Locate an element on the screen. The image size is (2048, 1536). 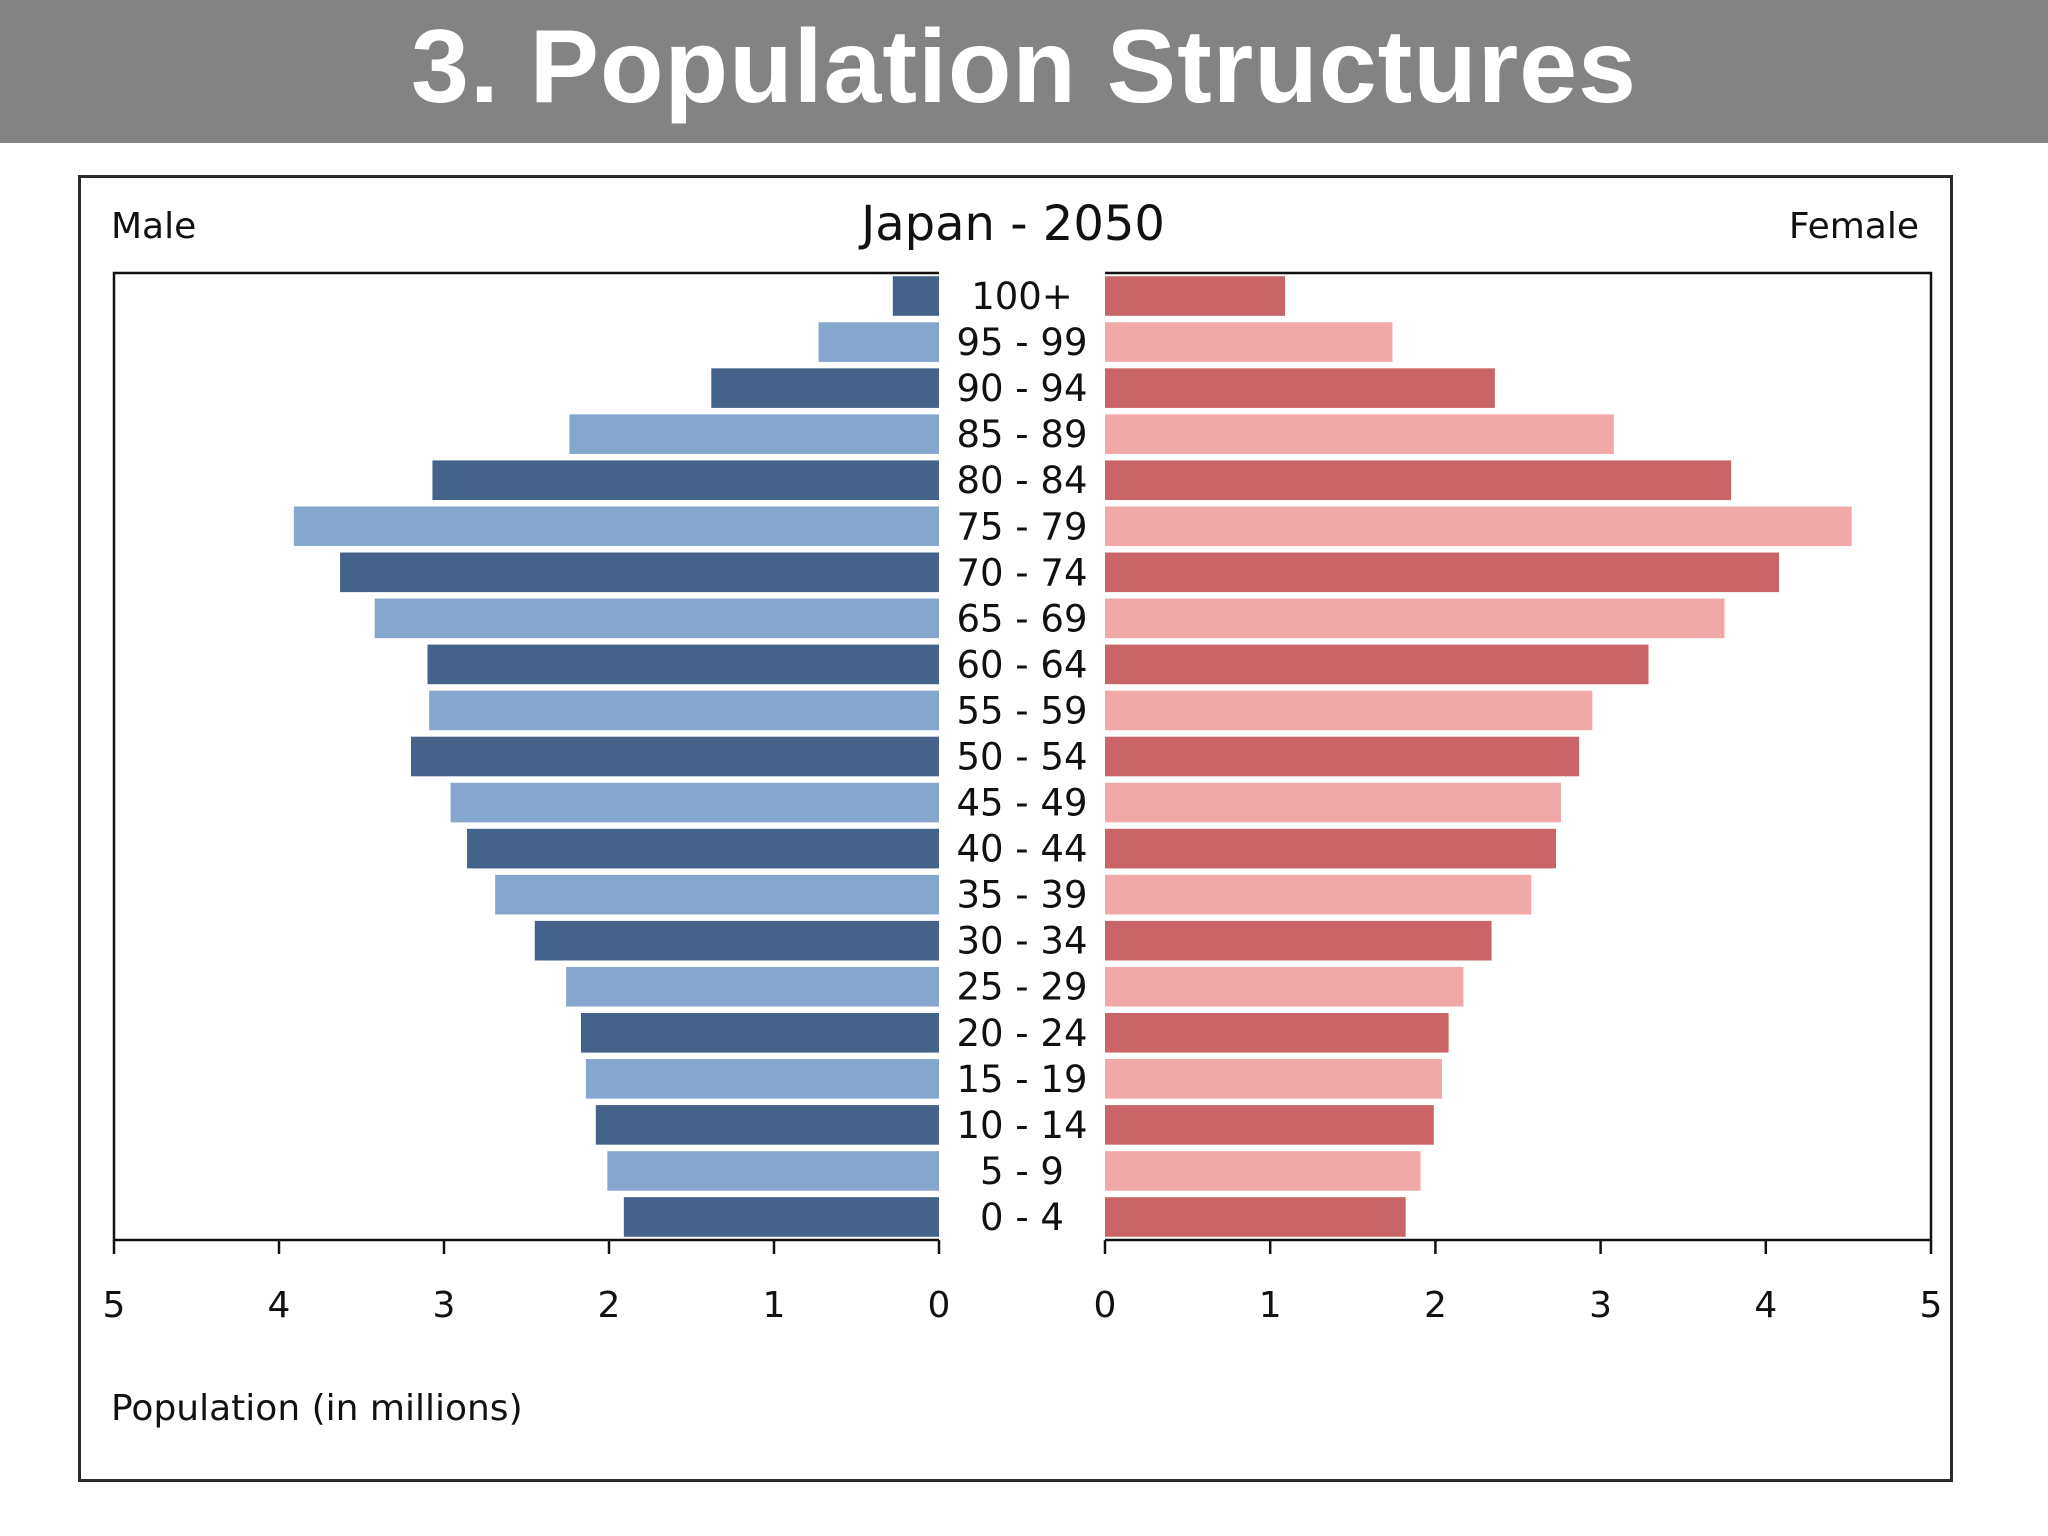
age-group-label: 0 - 4 is located at coordinates (1022, 1217).